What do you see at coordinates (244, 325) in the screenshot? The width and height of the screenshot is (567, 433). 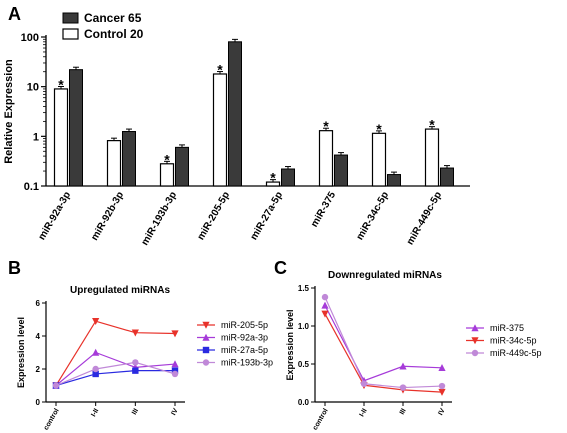 I see `legend-label: miR-205-5p` at bounding box center [244, 325].